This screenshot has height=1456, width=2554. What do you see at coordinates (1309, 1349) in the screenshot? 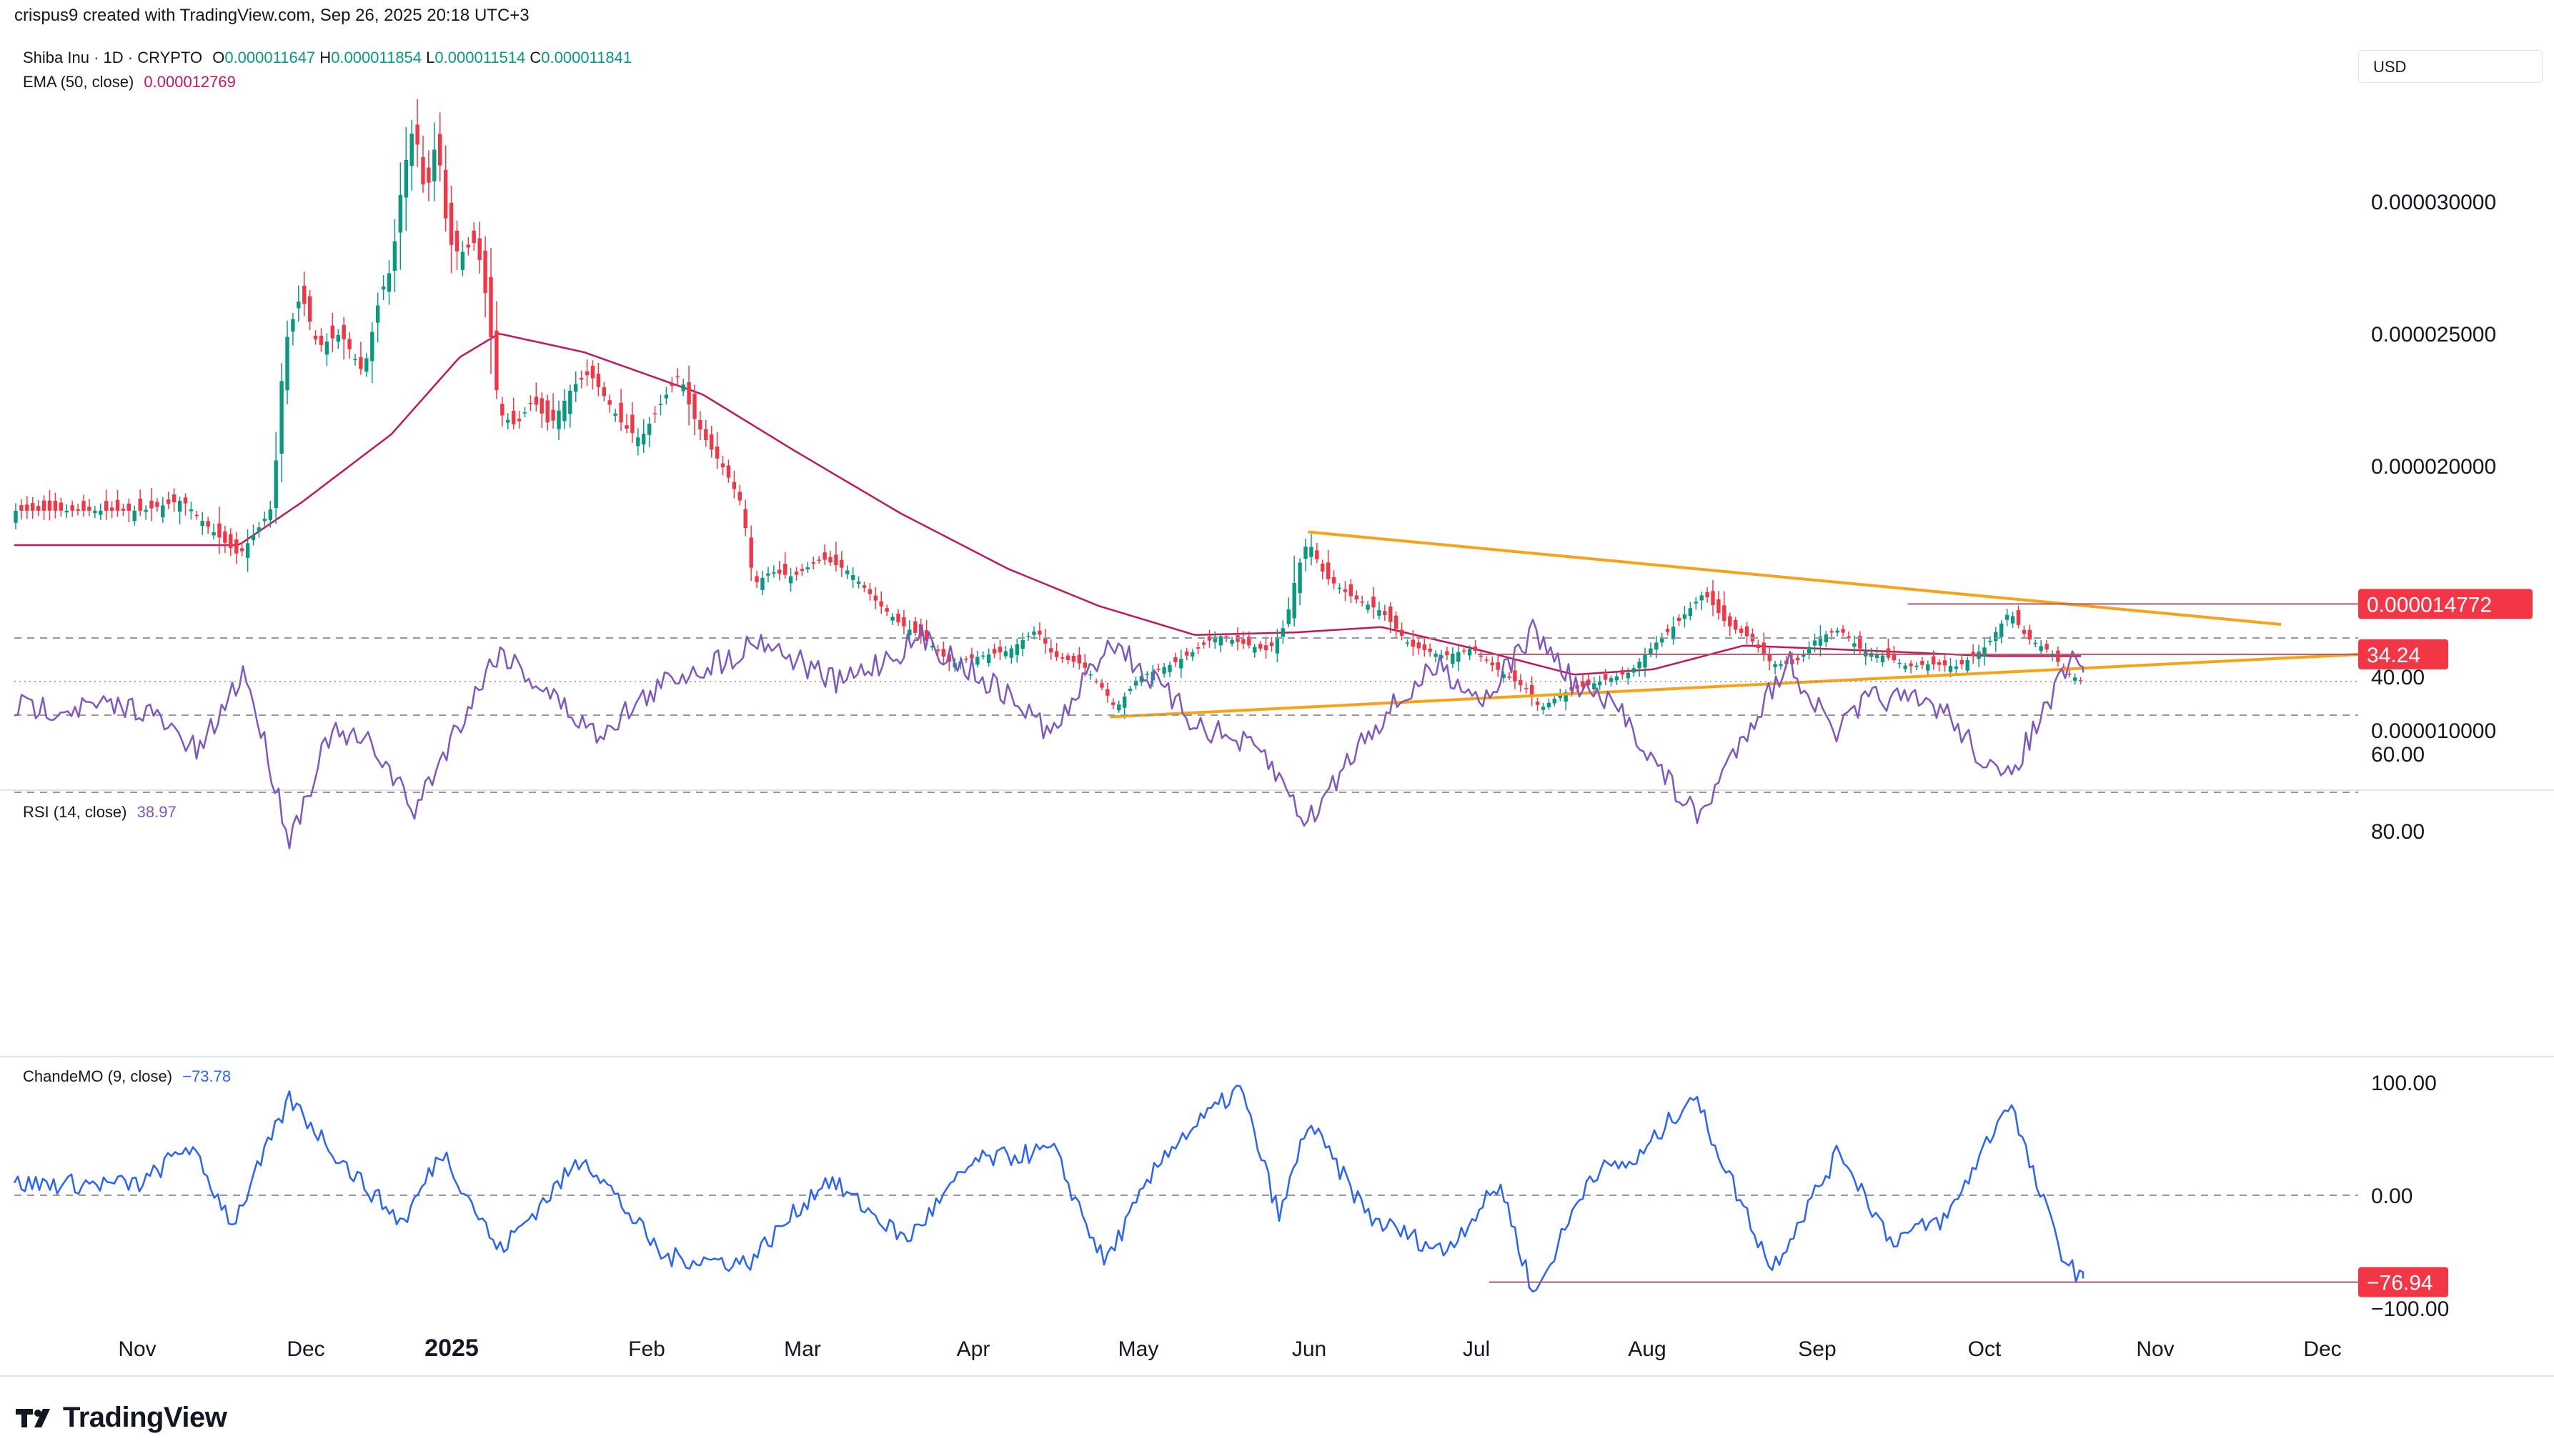
I see `time-axis-tick-label: Jun` at bounding box center [1309, 1349].